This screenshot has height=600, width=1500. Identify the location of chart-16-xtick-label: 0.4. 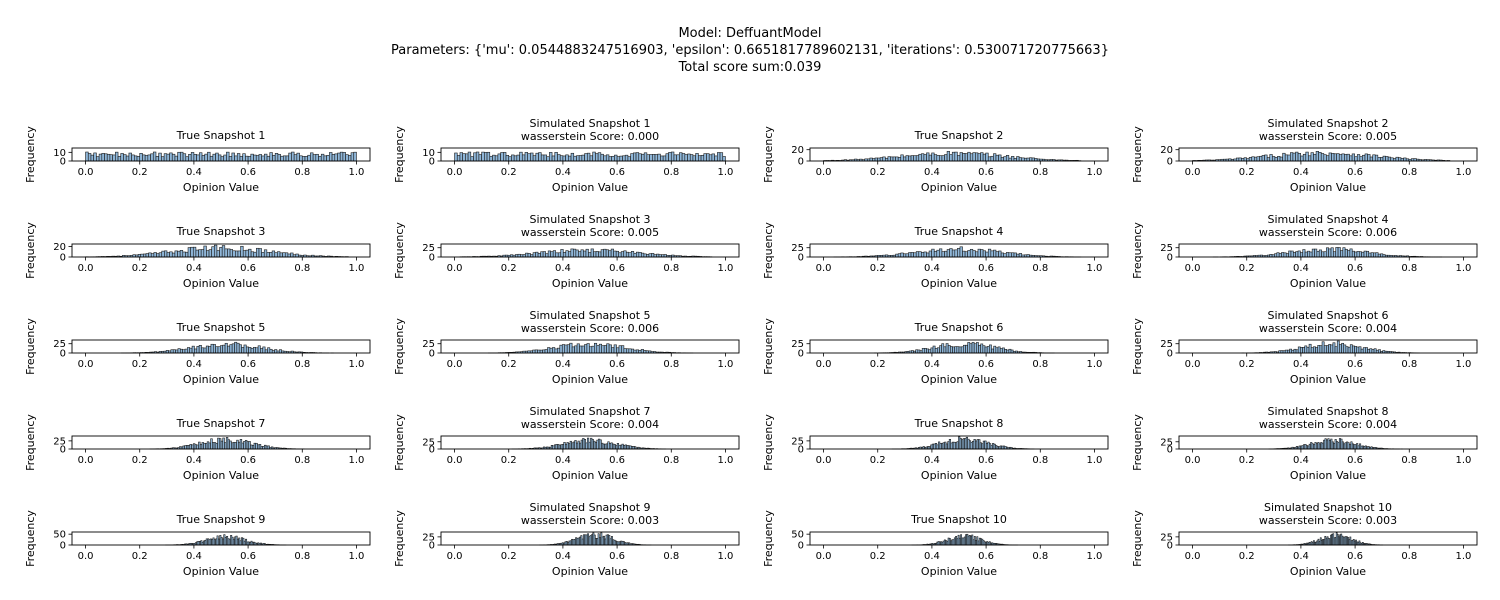
(1301, 460).